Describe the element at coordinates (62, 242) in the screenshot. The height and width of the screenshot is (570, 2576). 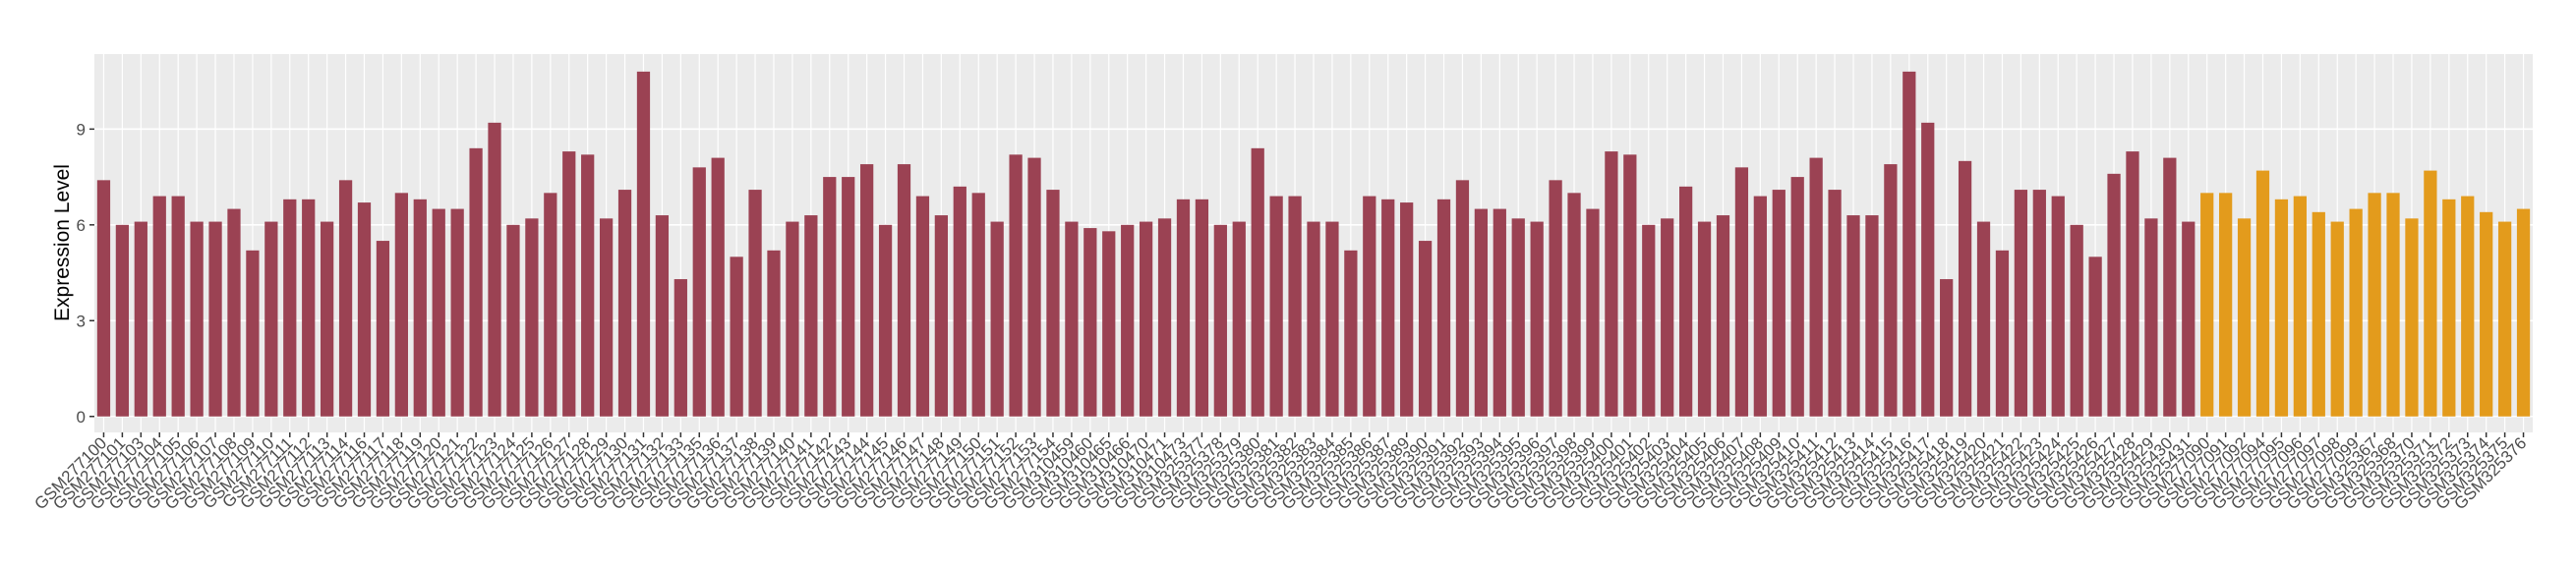
I see `y-axis-title: Expression Level` at that location.